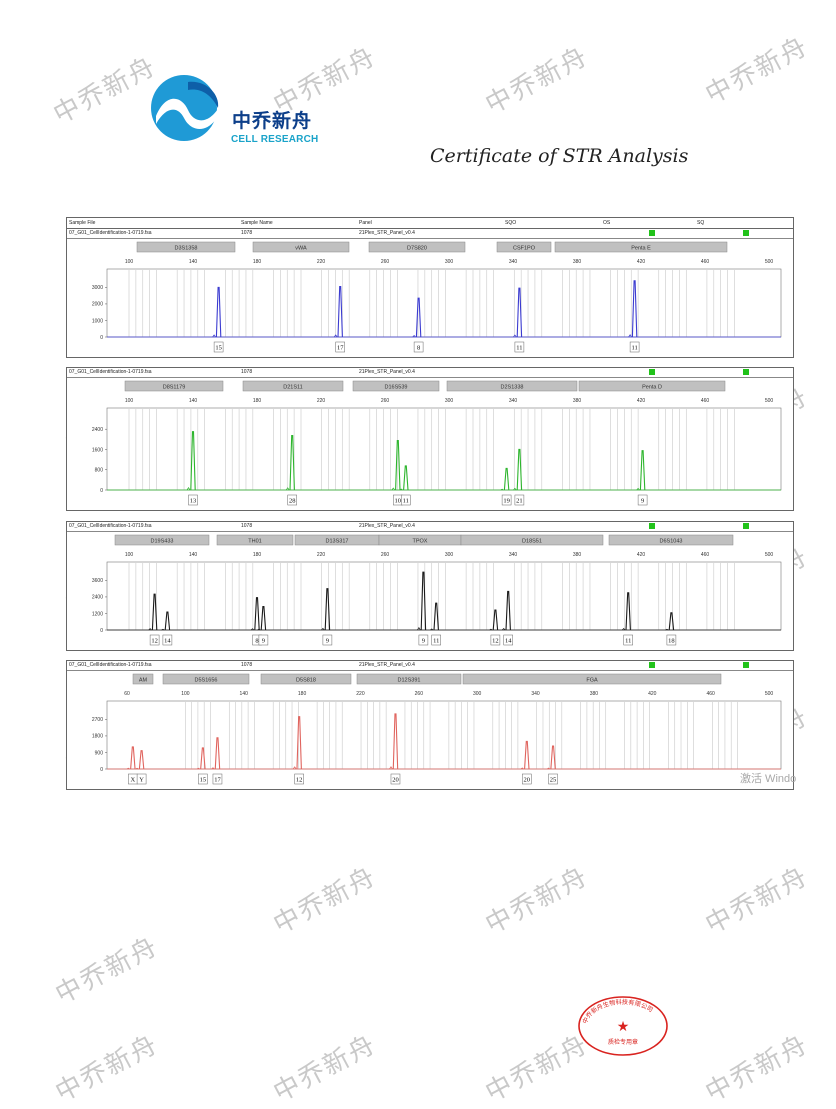 This screenshot has height=1109, width=836. I want to click on sample-name: 1078, so click(247, 665).